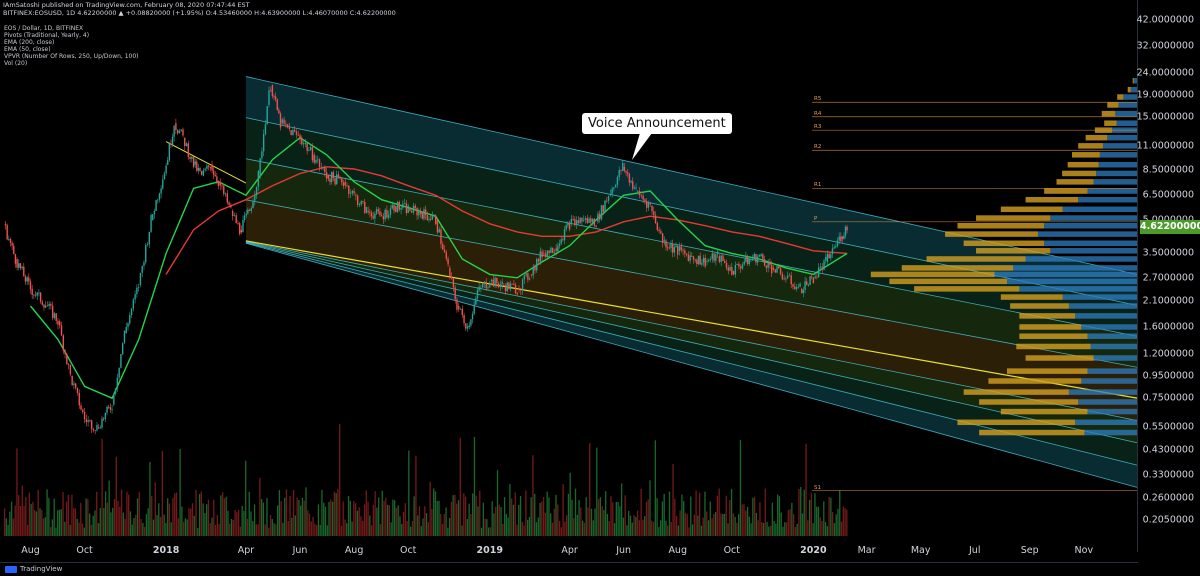 The width and height of the screenshot is (1200, 576). I want to click on price-tick-label: 2.7000000, so click(1168, 278).